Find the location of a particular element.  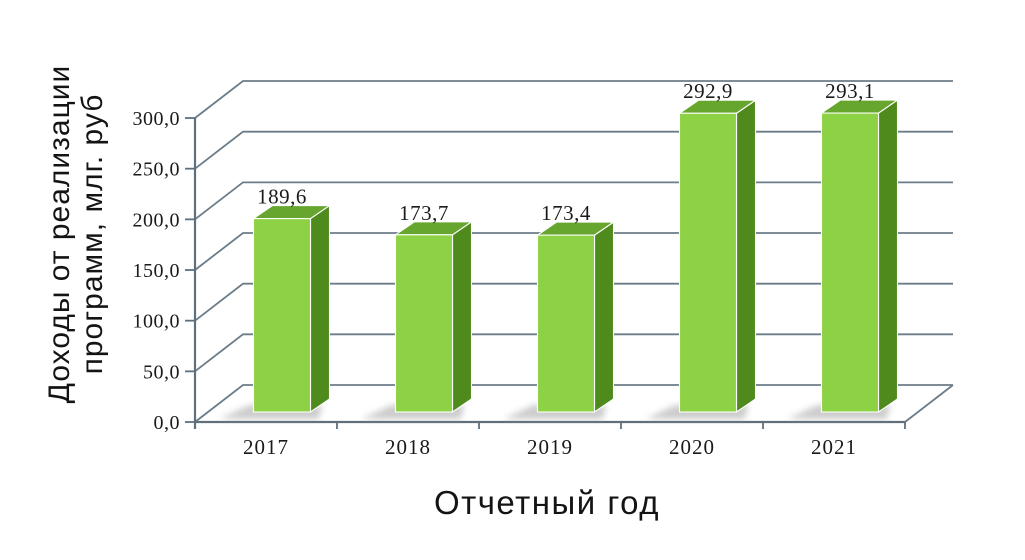

y-tick-label: 100,0 is located at coordinates (157, 322).